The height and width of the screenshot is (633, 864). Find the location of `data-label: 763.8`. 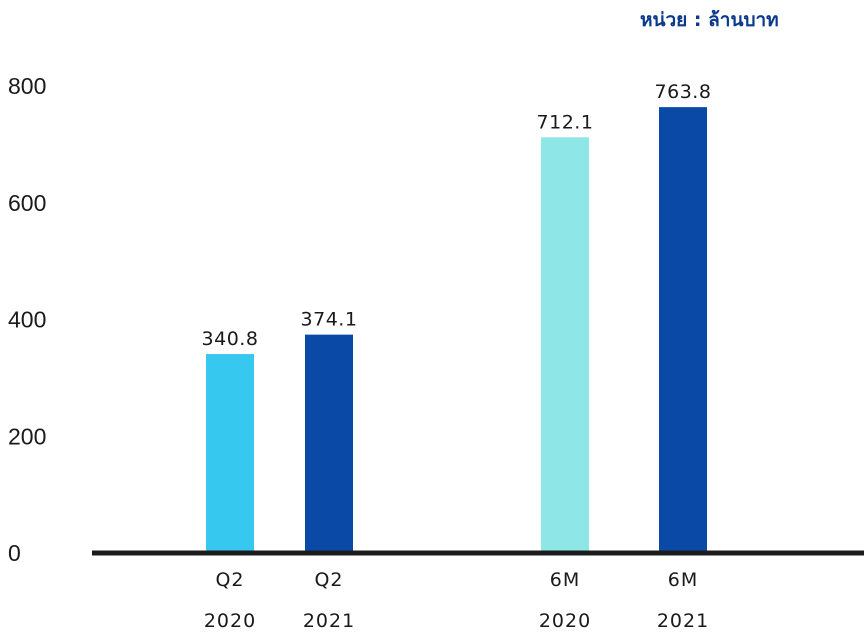

data-label: 763.8 is located at coordinates (683, 92).